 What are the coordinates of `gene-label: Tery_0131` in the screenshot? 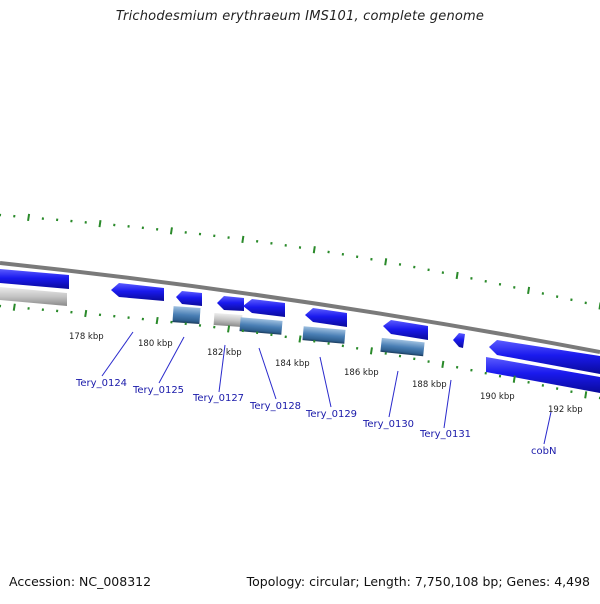 It's located at (445, 434).